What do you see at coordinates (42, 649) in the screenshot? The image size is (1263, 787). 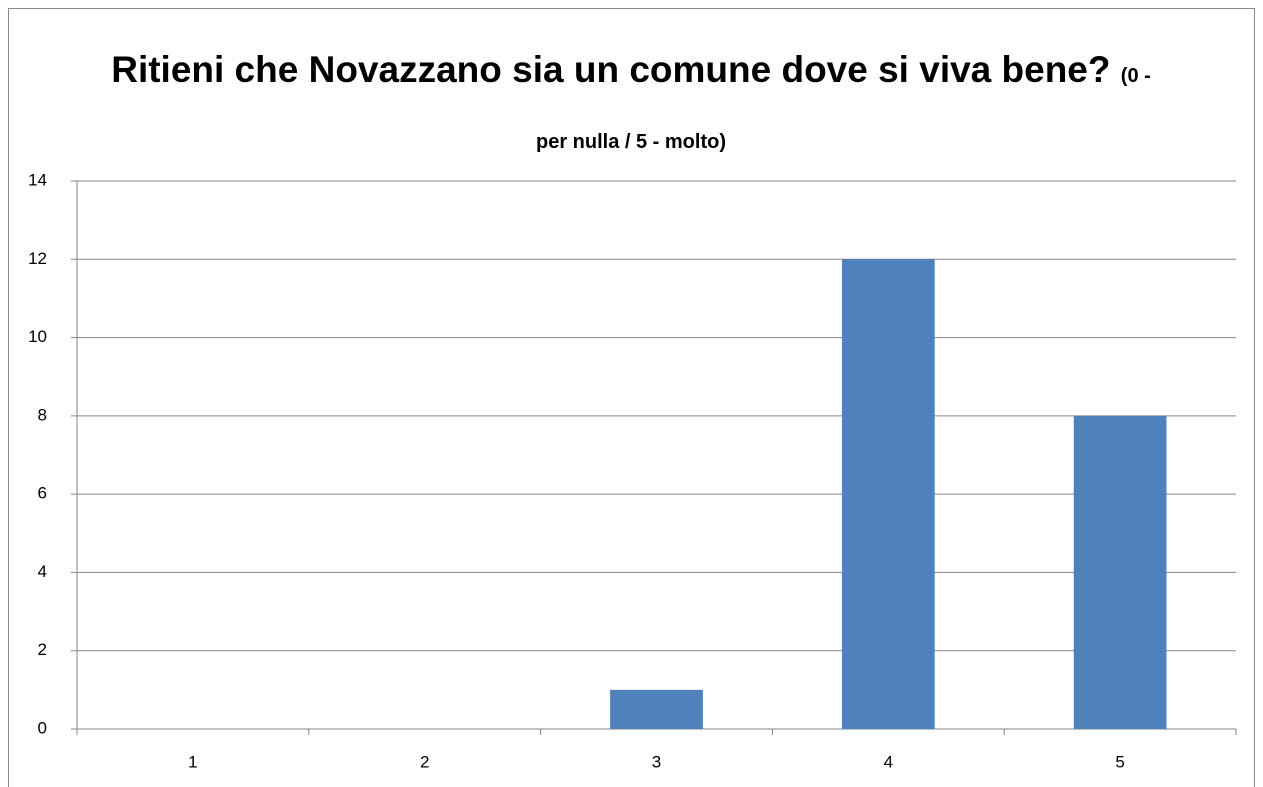 I see `y-tick-label: 2` at bounding box center [42, 649].